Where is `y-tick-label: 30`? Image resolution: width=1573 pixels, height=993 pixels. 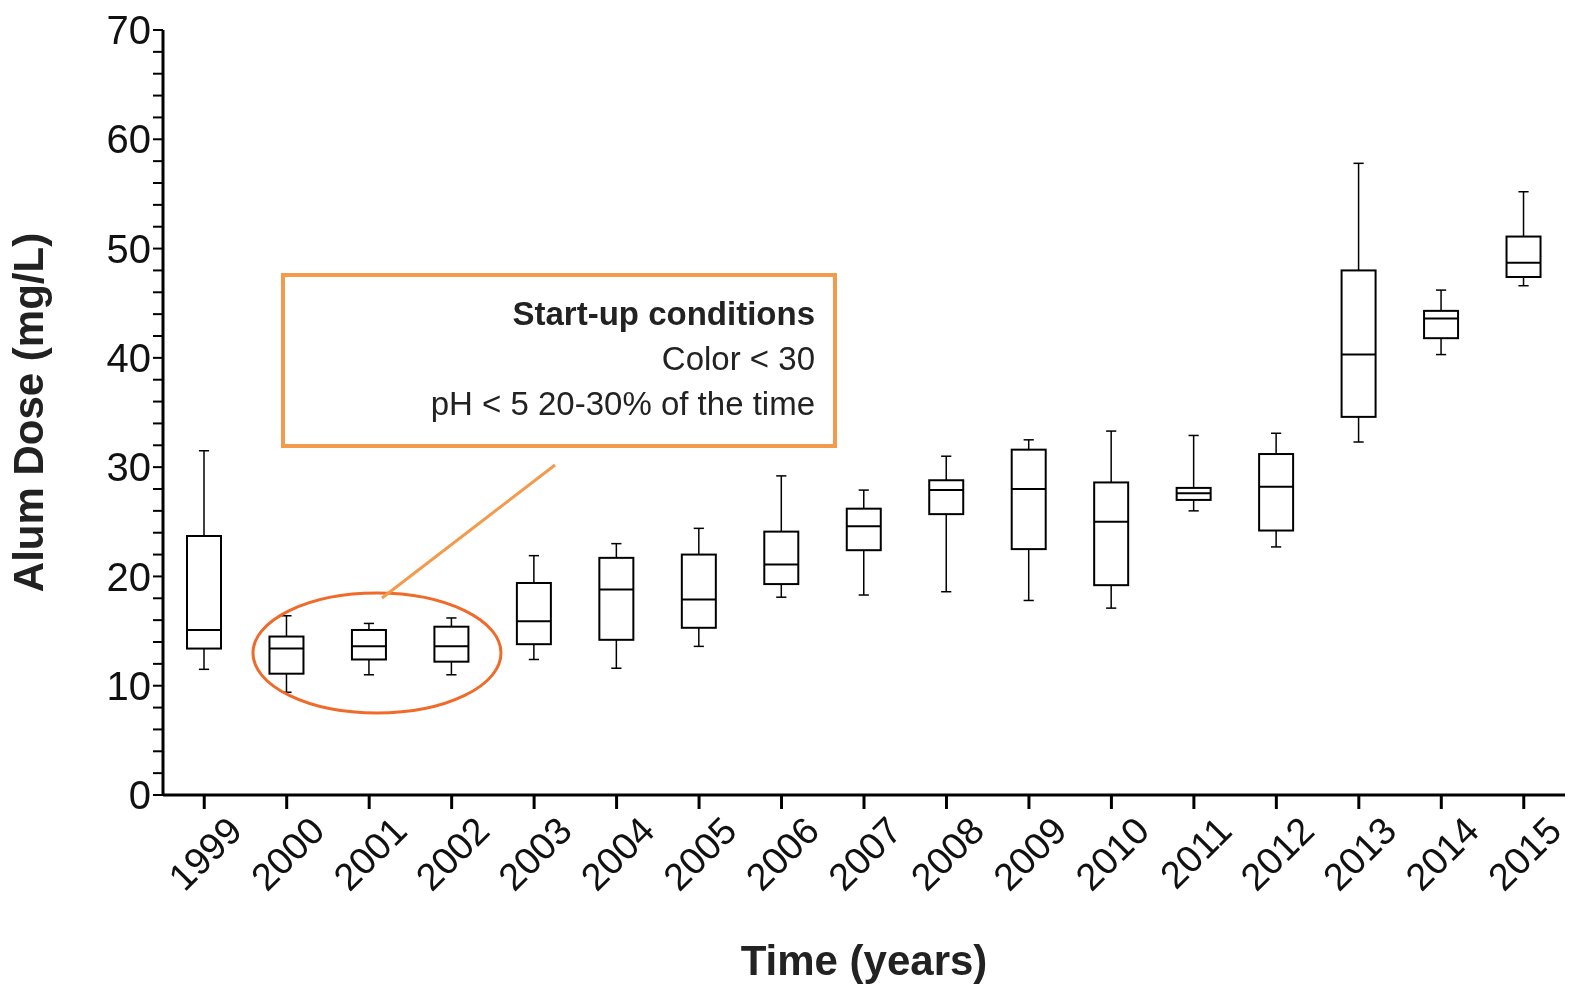
y-tick-label: 30 is located at coordinates (128, 467).